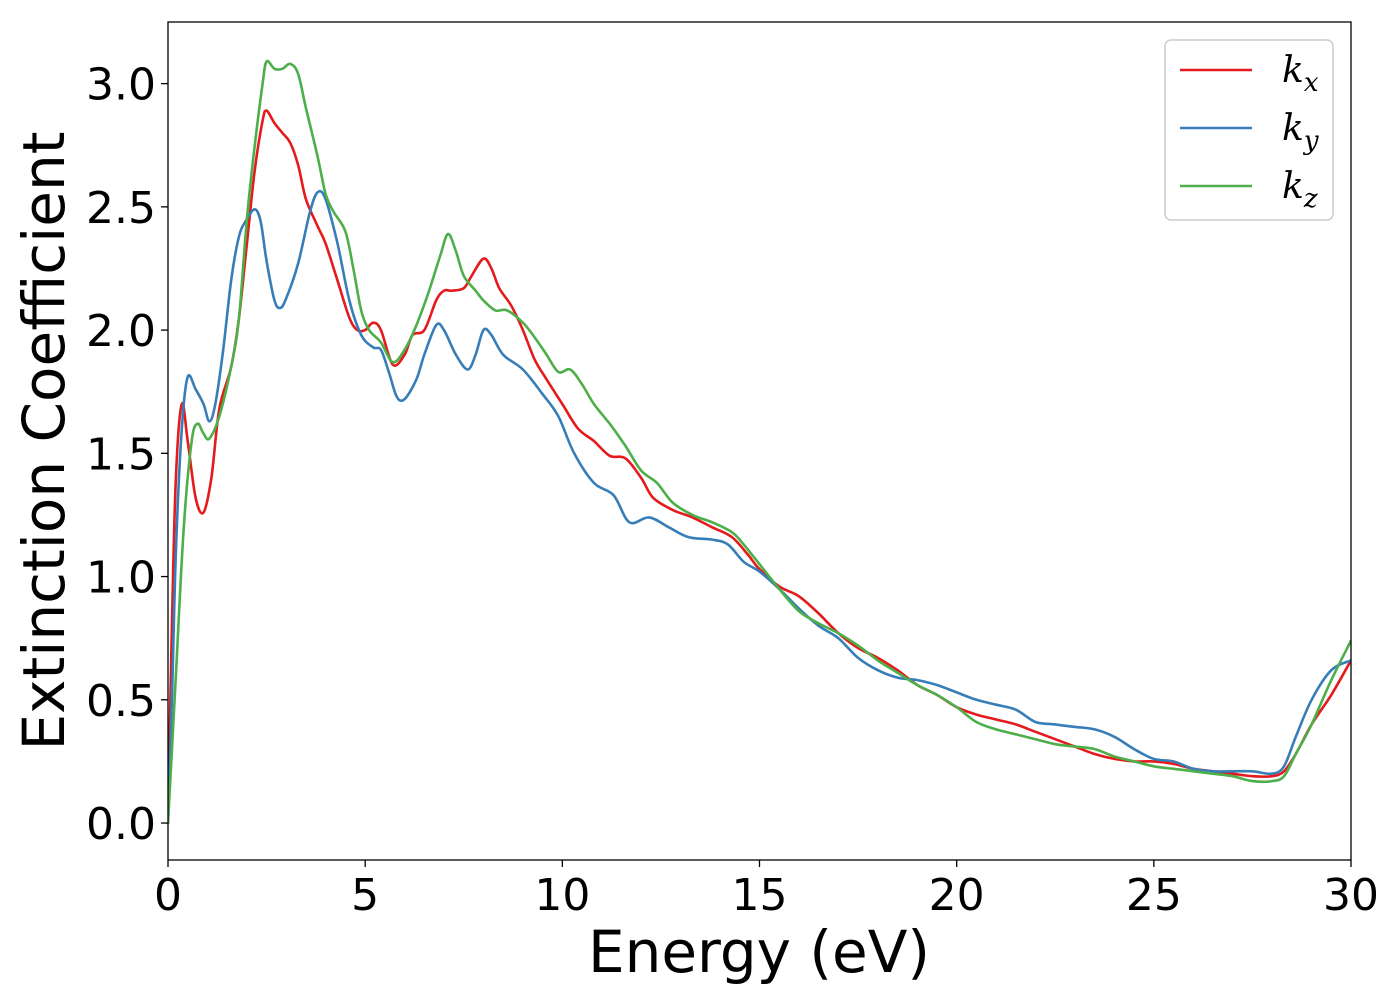 Image resolution: width=1400 pixels, height=1000 pixels. Describe the element at coordinates (1154, 895) in the screenshot. I see `x-tick-label: 25` at that location.